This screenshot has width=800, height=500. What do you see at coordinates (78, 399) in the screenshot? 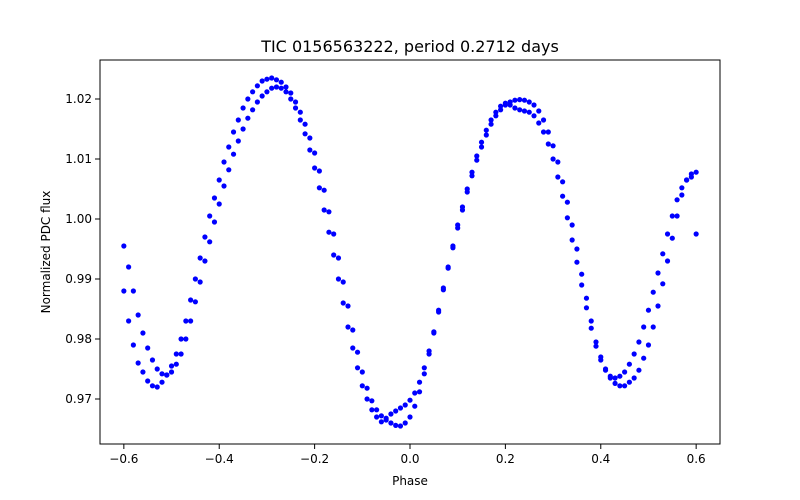
I see `y-tick-label: 0.97` at bounding box center [78, 399].